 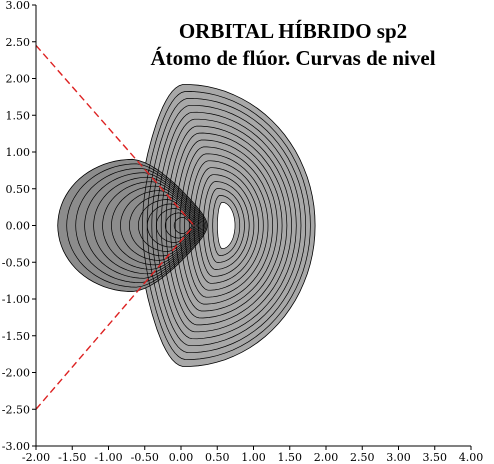 I want to click on x-tick-label: 1.00, so click(x=253, y=457).